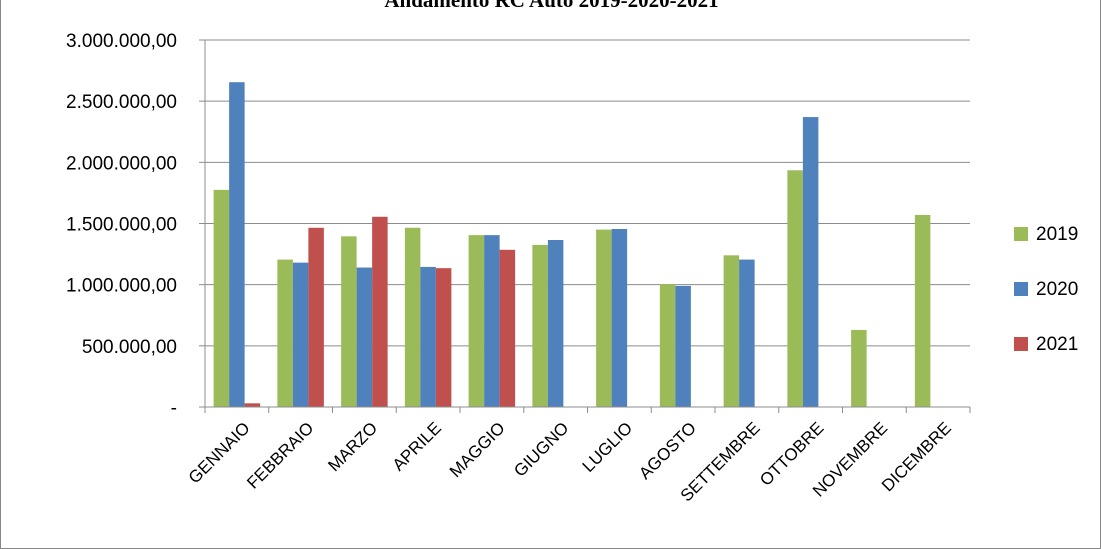 The height and width of the screenshot is (549, 1101). Describe the element at coordinates (811, 262) in the screenshot. I see `bar-2020-ottobre` at that location.